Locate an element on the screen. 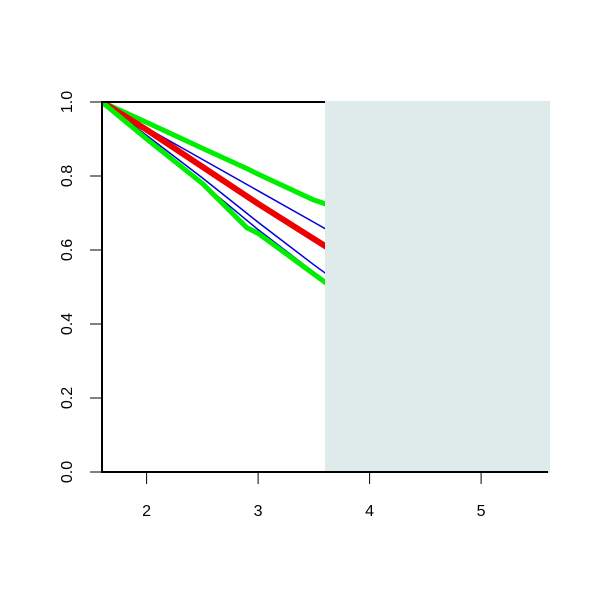 The width and height of the screenshot is (600, 600). x-tick-label: 5 is located at coordinates (481, 511).